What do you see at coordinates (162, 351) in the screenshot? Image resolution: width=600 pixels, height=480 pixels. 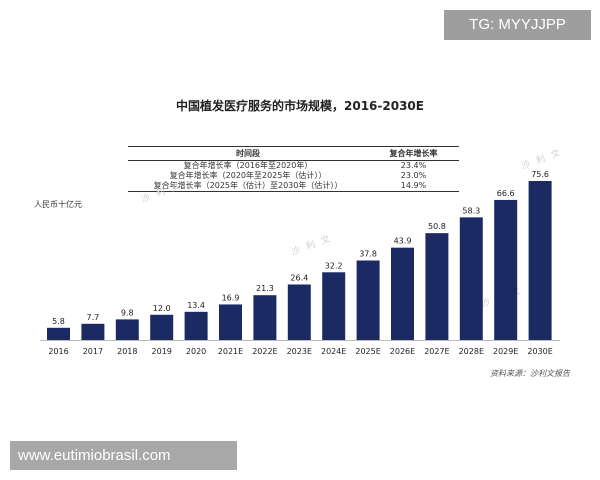 I see `x-tick-label: 2019` at bounding box center [162, 351].